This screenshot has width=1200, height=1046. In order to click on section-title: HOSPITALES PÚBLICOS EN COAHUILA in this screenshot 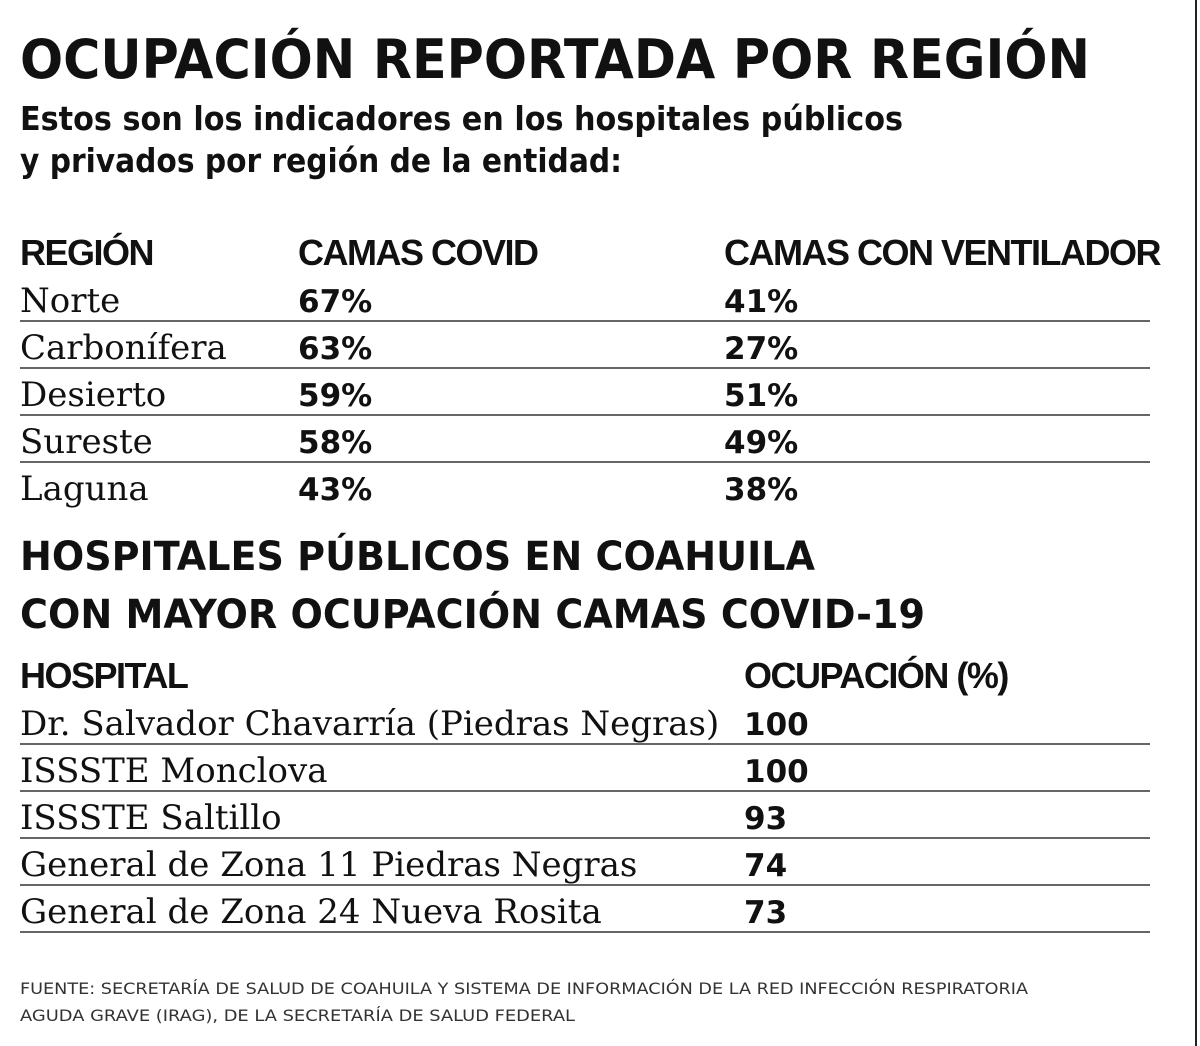, I will do `click(417, 556)`.